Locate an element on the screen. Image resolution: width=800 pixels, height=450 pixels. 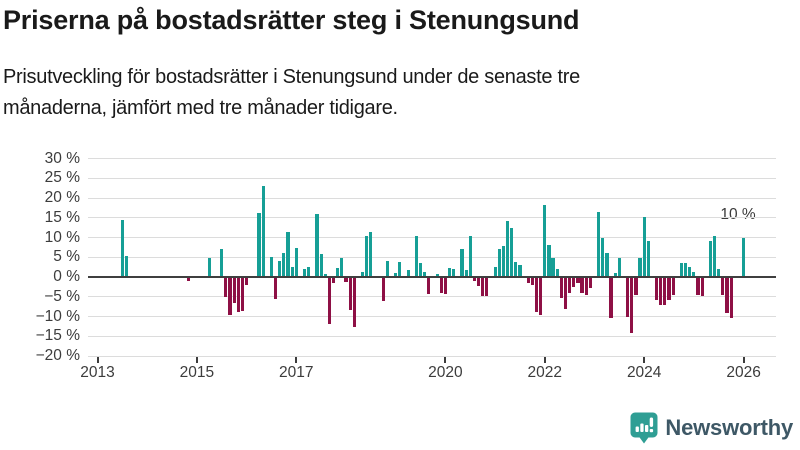
y-axis-label: 0 % is located at coordinates (66, 276).